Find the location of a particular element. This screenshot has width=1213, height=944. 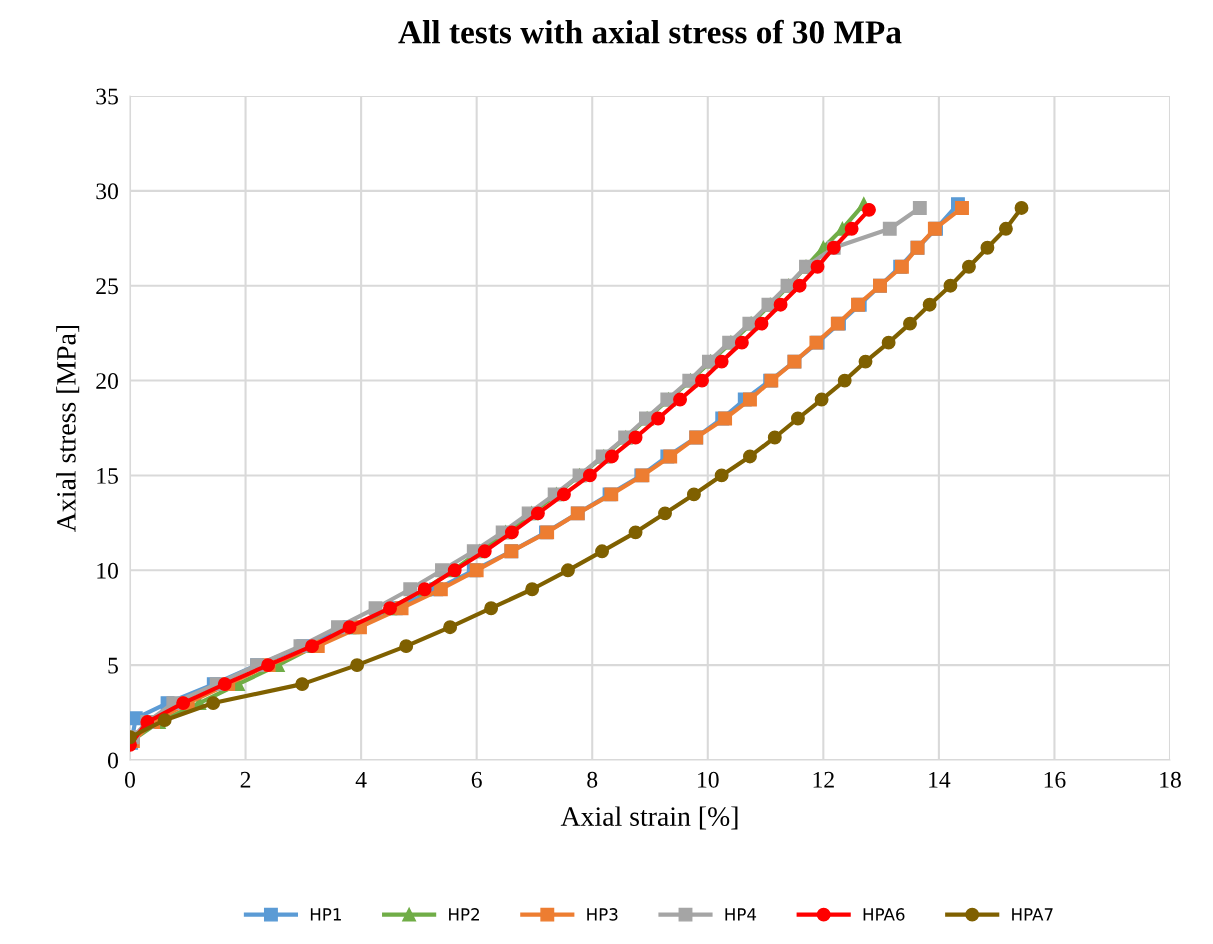

x-tick-label: 18 is located at coordinates (1170, 779).